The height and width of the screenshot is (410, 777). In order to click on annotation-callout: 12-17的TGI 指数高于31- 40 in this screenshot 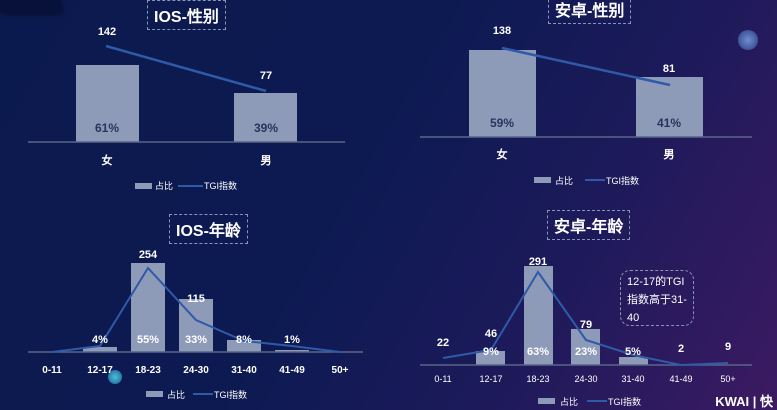, I will do `click(657, 298)`.